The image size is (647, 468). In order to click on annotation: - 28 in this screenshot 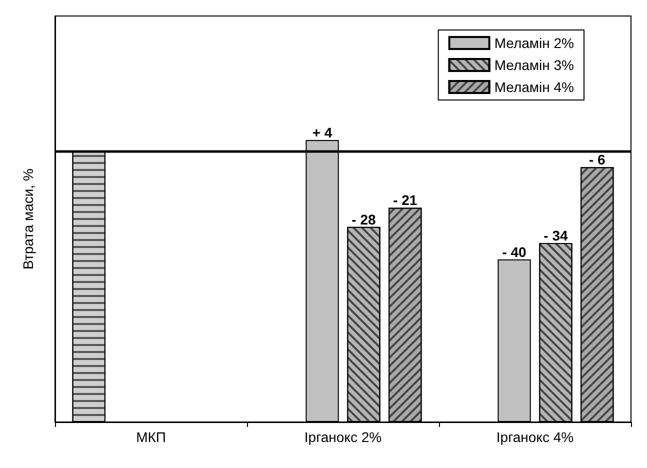, I will do `click(364, 219)`.